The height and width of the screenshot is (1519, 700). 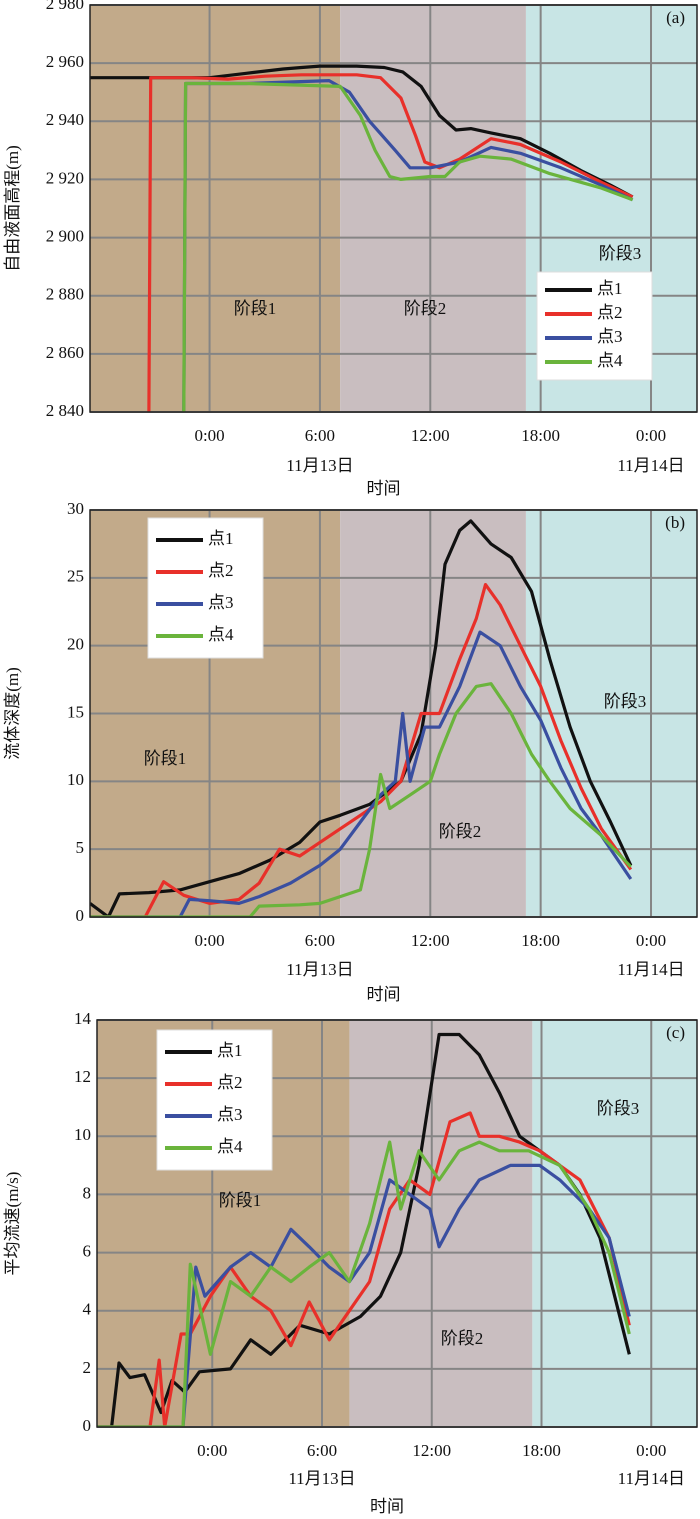 I want to click on y-tick-label: 2 940, so click(x=65, y=119).